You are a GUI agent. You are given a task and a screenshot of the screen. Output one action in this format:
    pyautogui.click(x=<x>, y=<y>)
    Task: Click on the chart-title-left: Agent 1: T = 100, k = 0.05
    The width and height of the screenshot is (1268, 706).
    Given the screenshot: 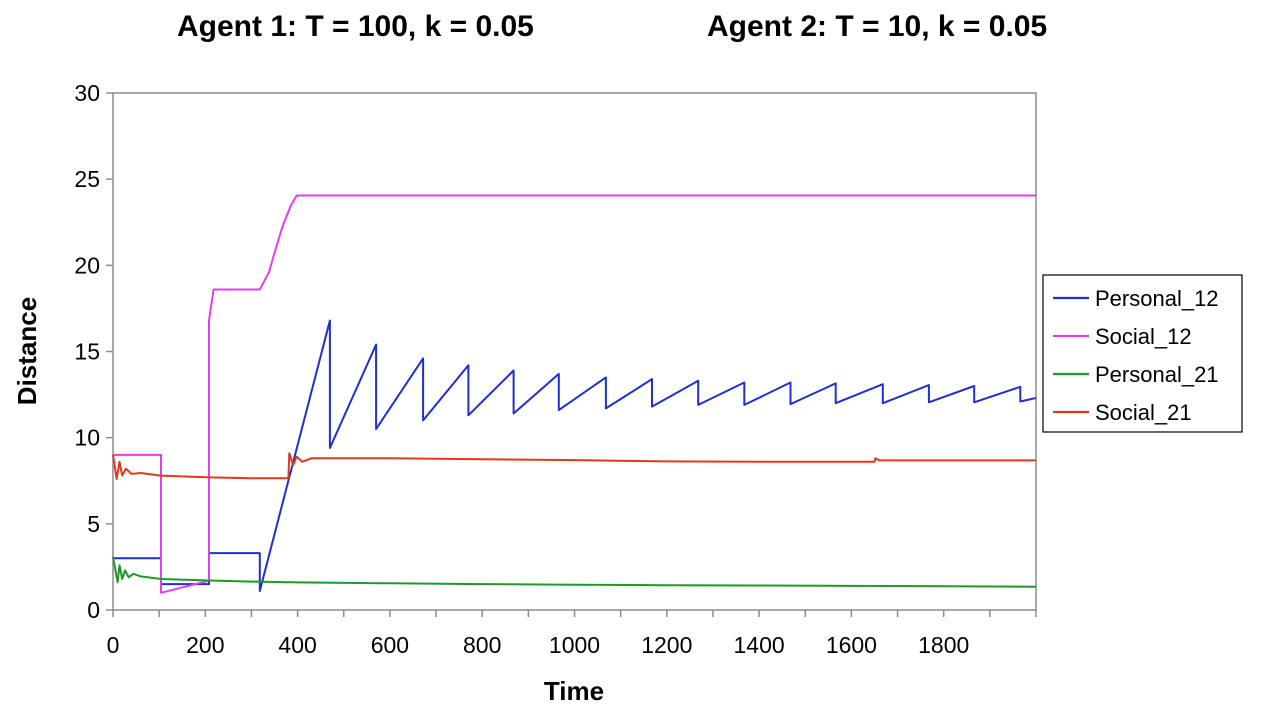 What is the action you would take?
    pyautogui.click(x=355, y=26)
    